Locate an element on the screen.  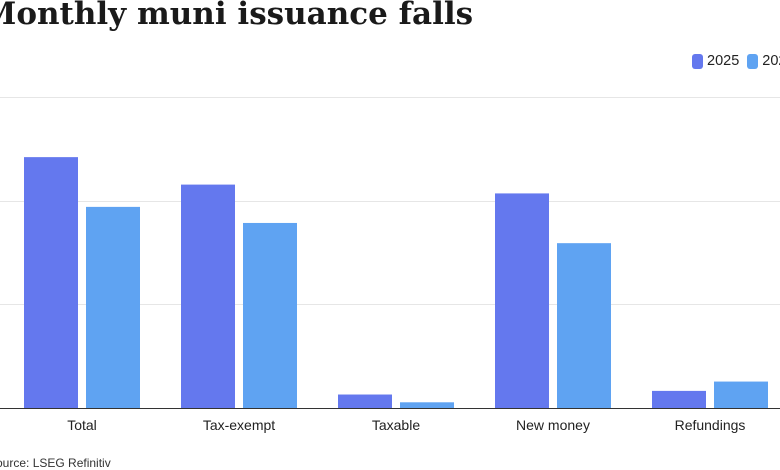
legend-label: 2024 is located at coordinates (771, 61).